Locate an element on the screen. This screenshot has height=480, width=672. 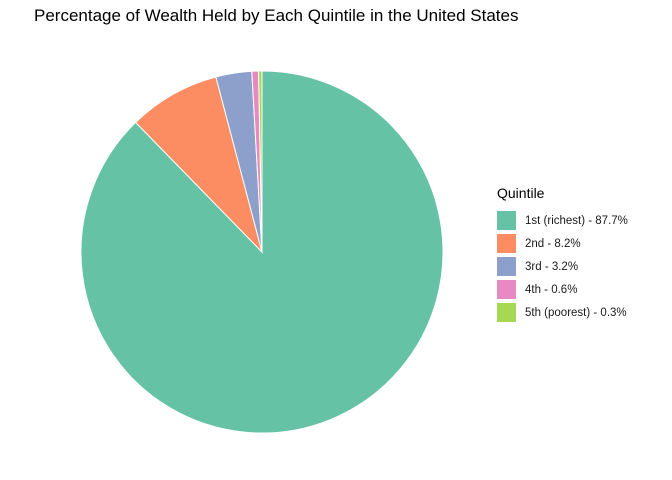
legend-item: 3rd - 3.2% is located at coordinates (562, 266).